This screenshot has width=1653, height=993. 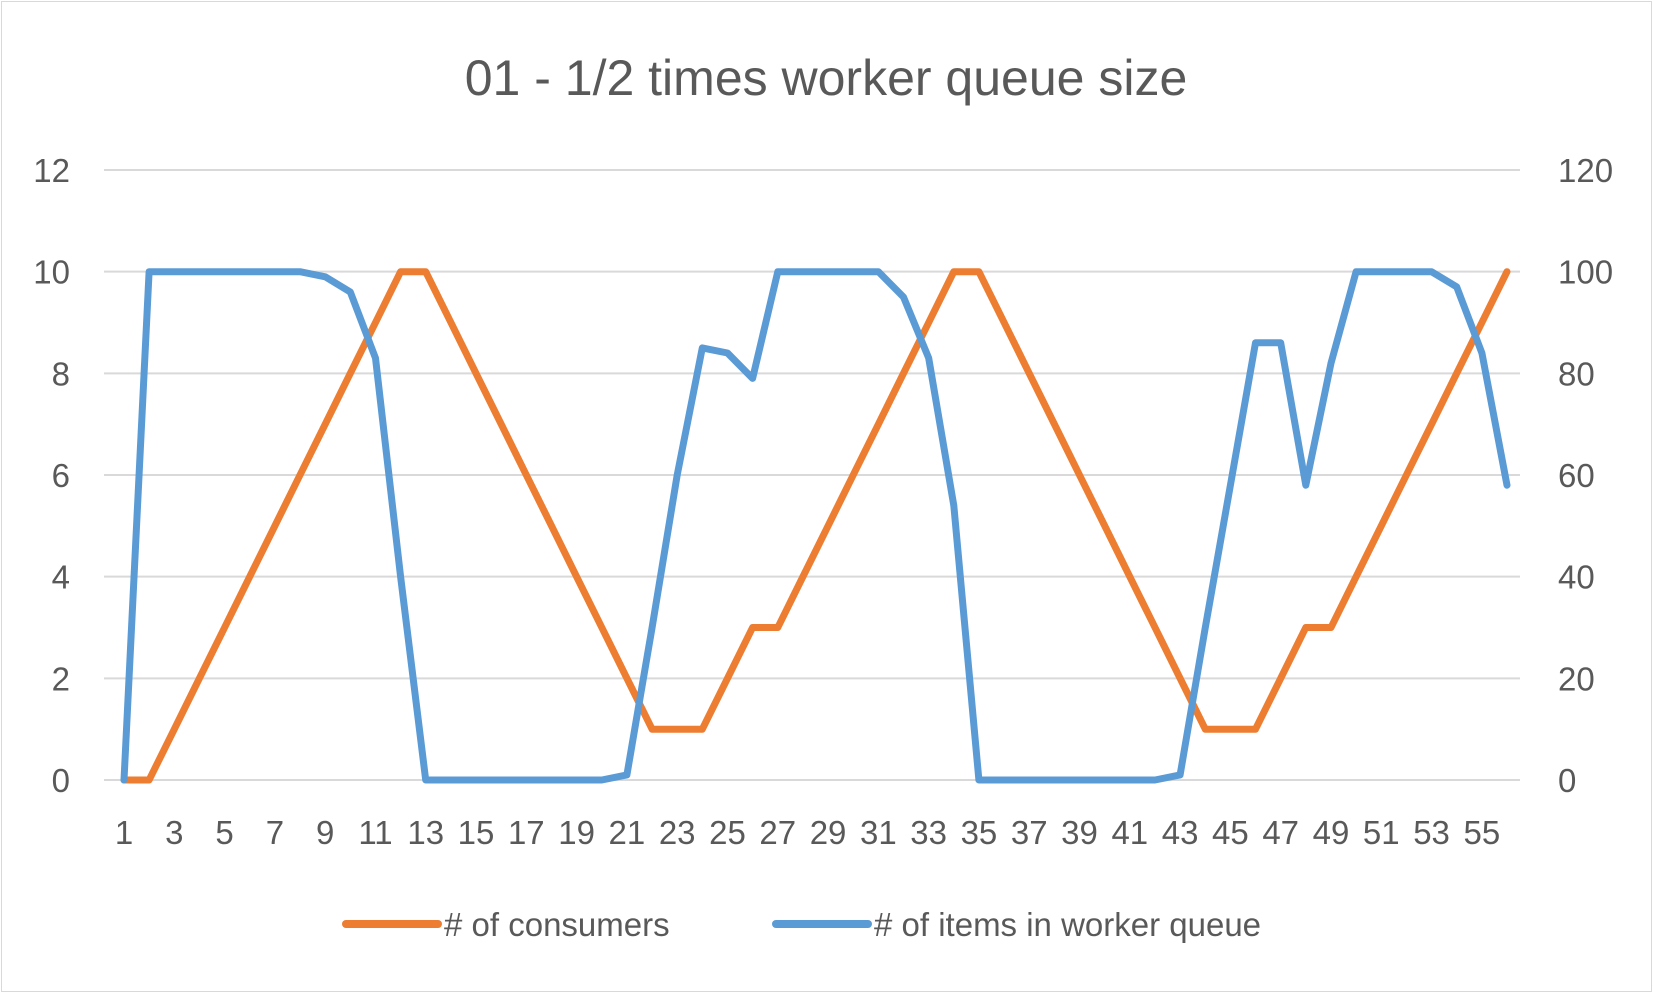 I want to click on left-y-tick-label: 0, so click(x=61, y=780).